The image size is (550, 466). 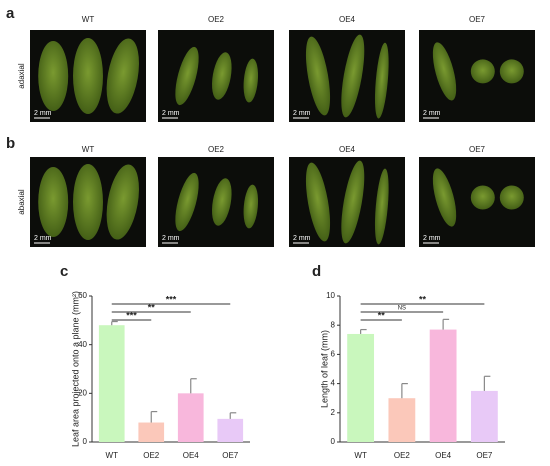 I want to click on y-tick-label: 60, so click(x=82, y=295).